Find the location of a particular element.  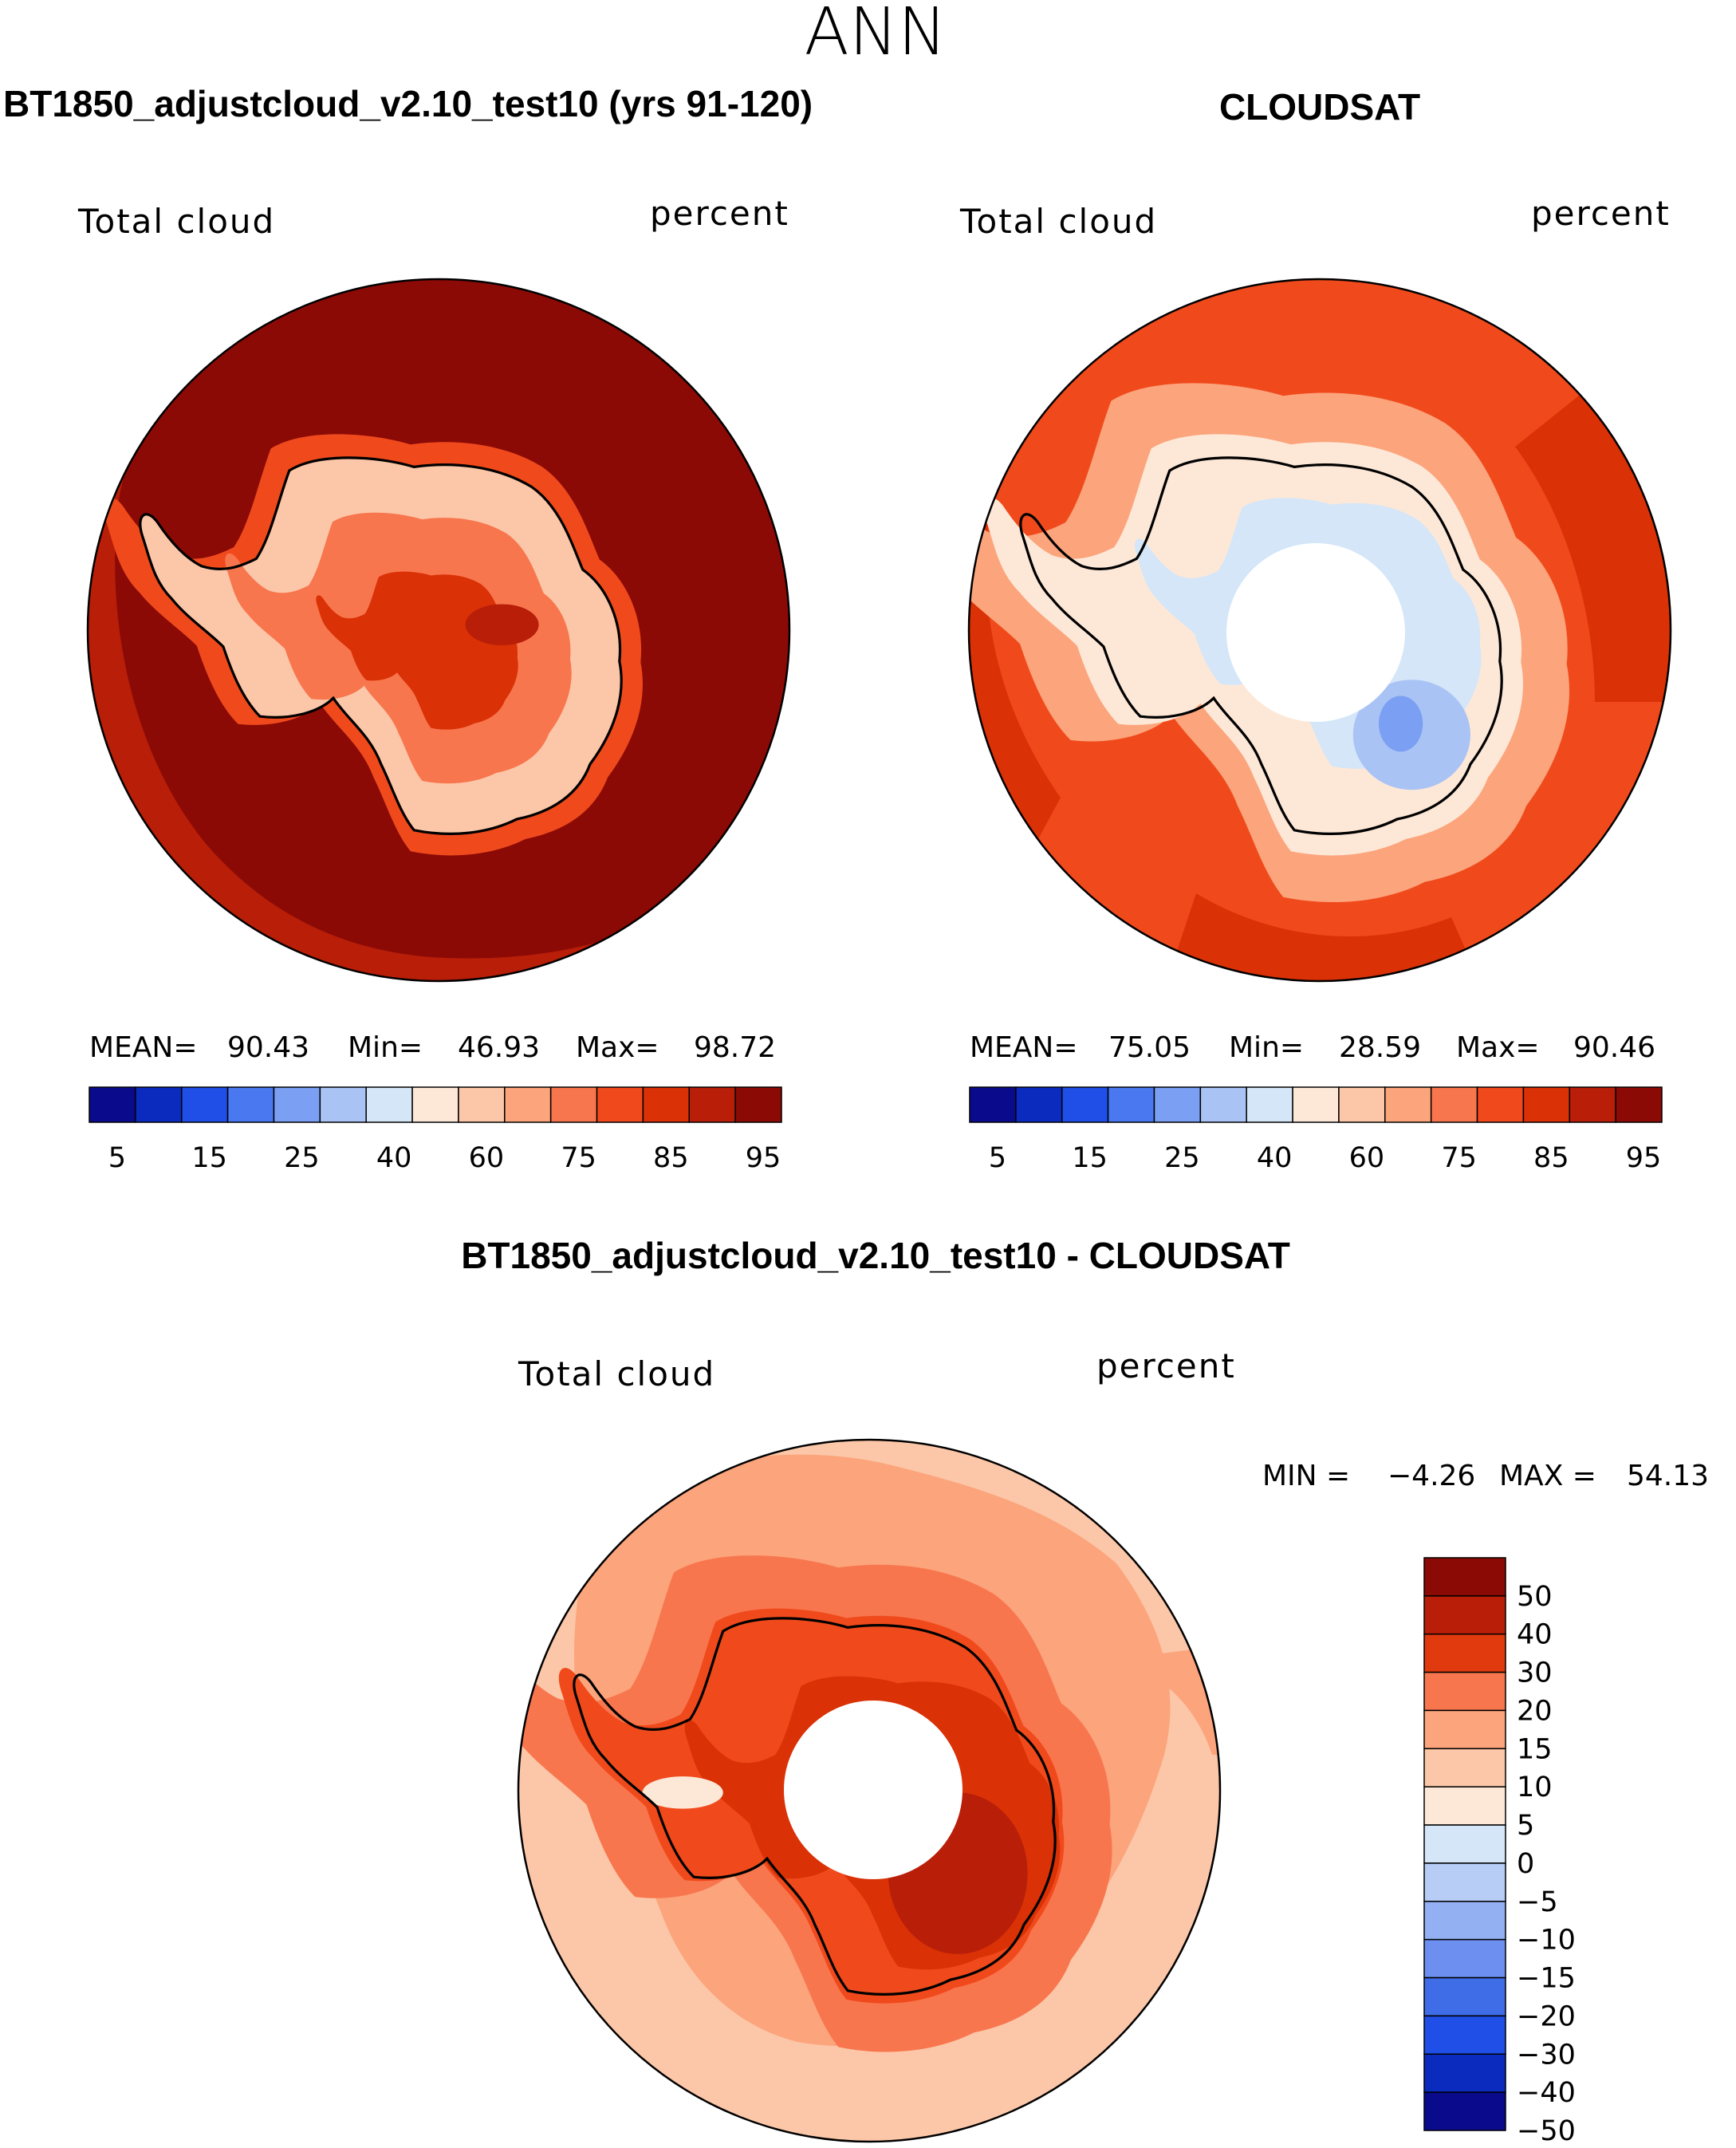

colorbar-diff-tick-label: 40 is located at coordinates (1535, 1635).